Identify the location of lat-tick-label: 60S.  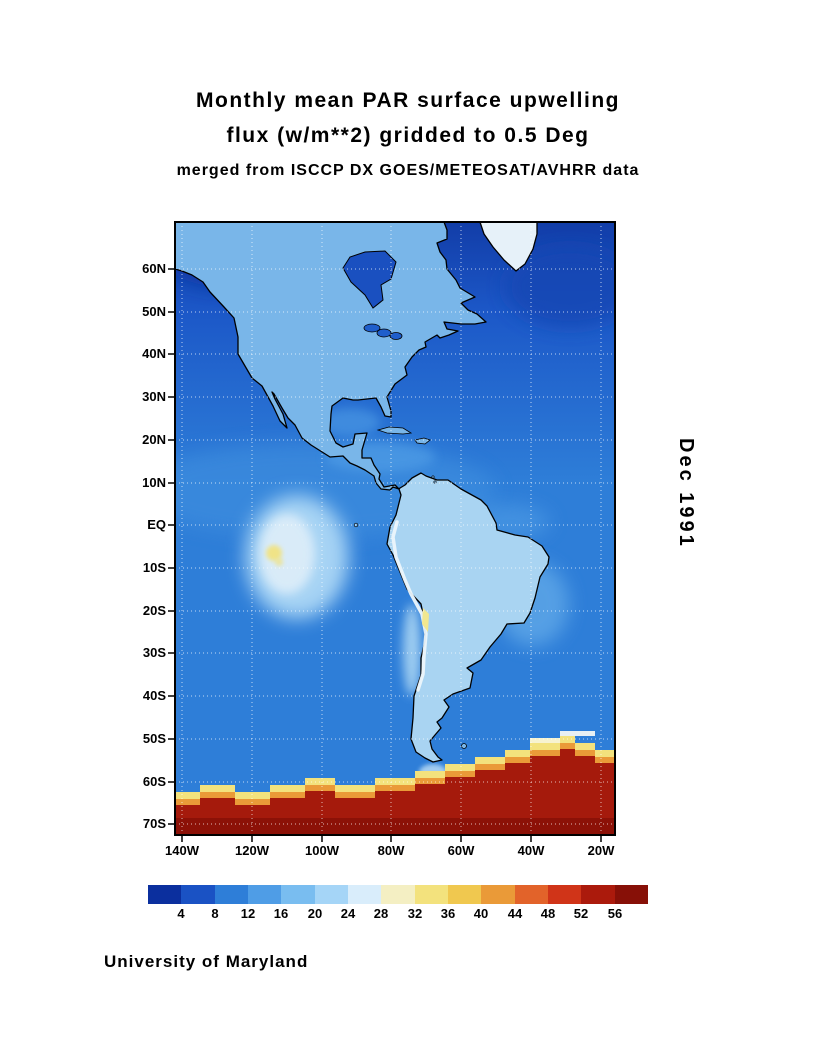
(154, 781).